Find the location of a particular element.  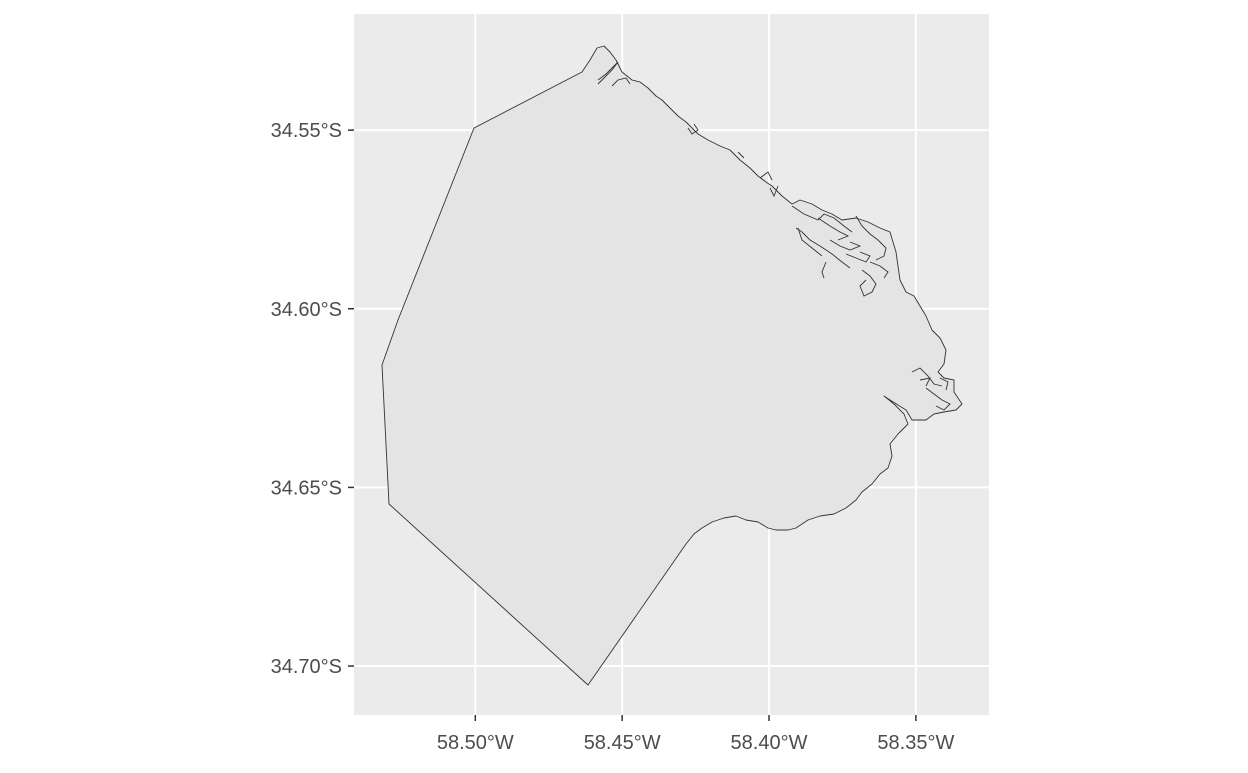

x-tick-label: 58.50°W is located at coordinates (475, 743).